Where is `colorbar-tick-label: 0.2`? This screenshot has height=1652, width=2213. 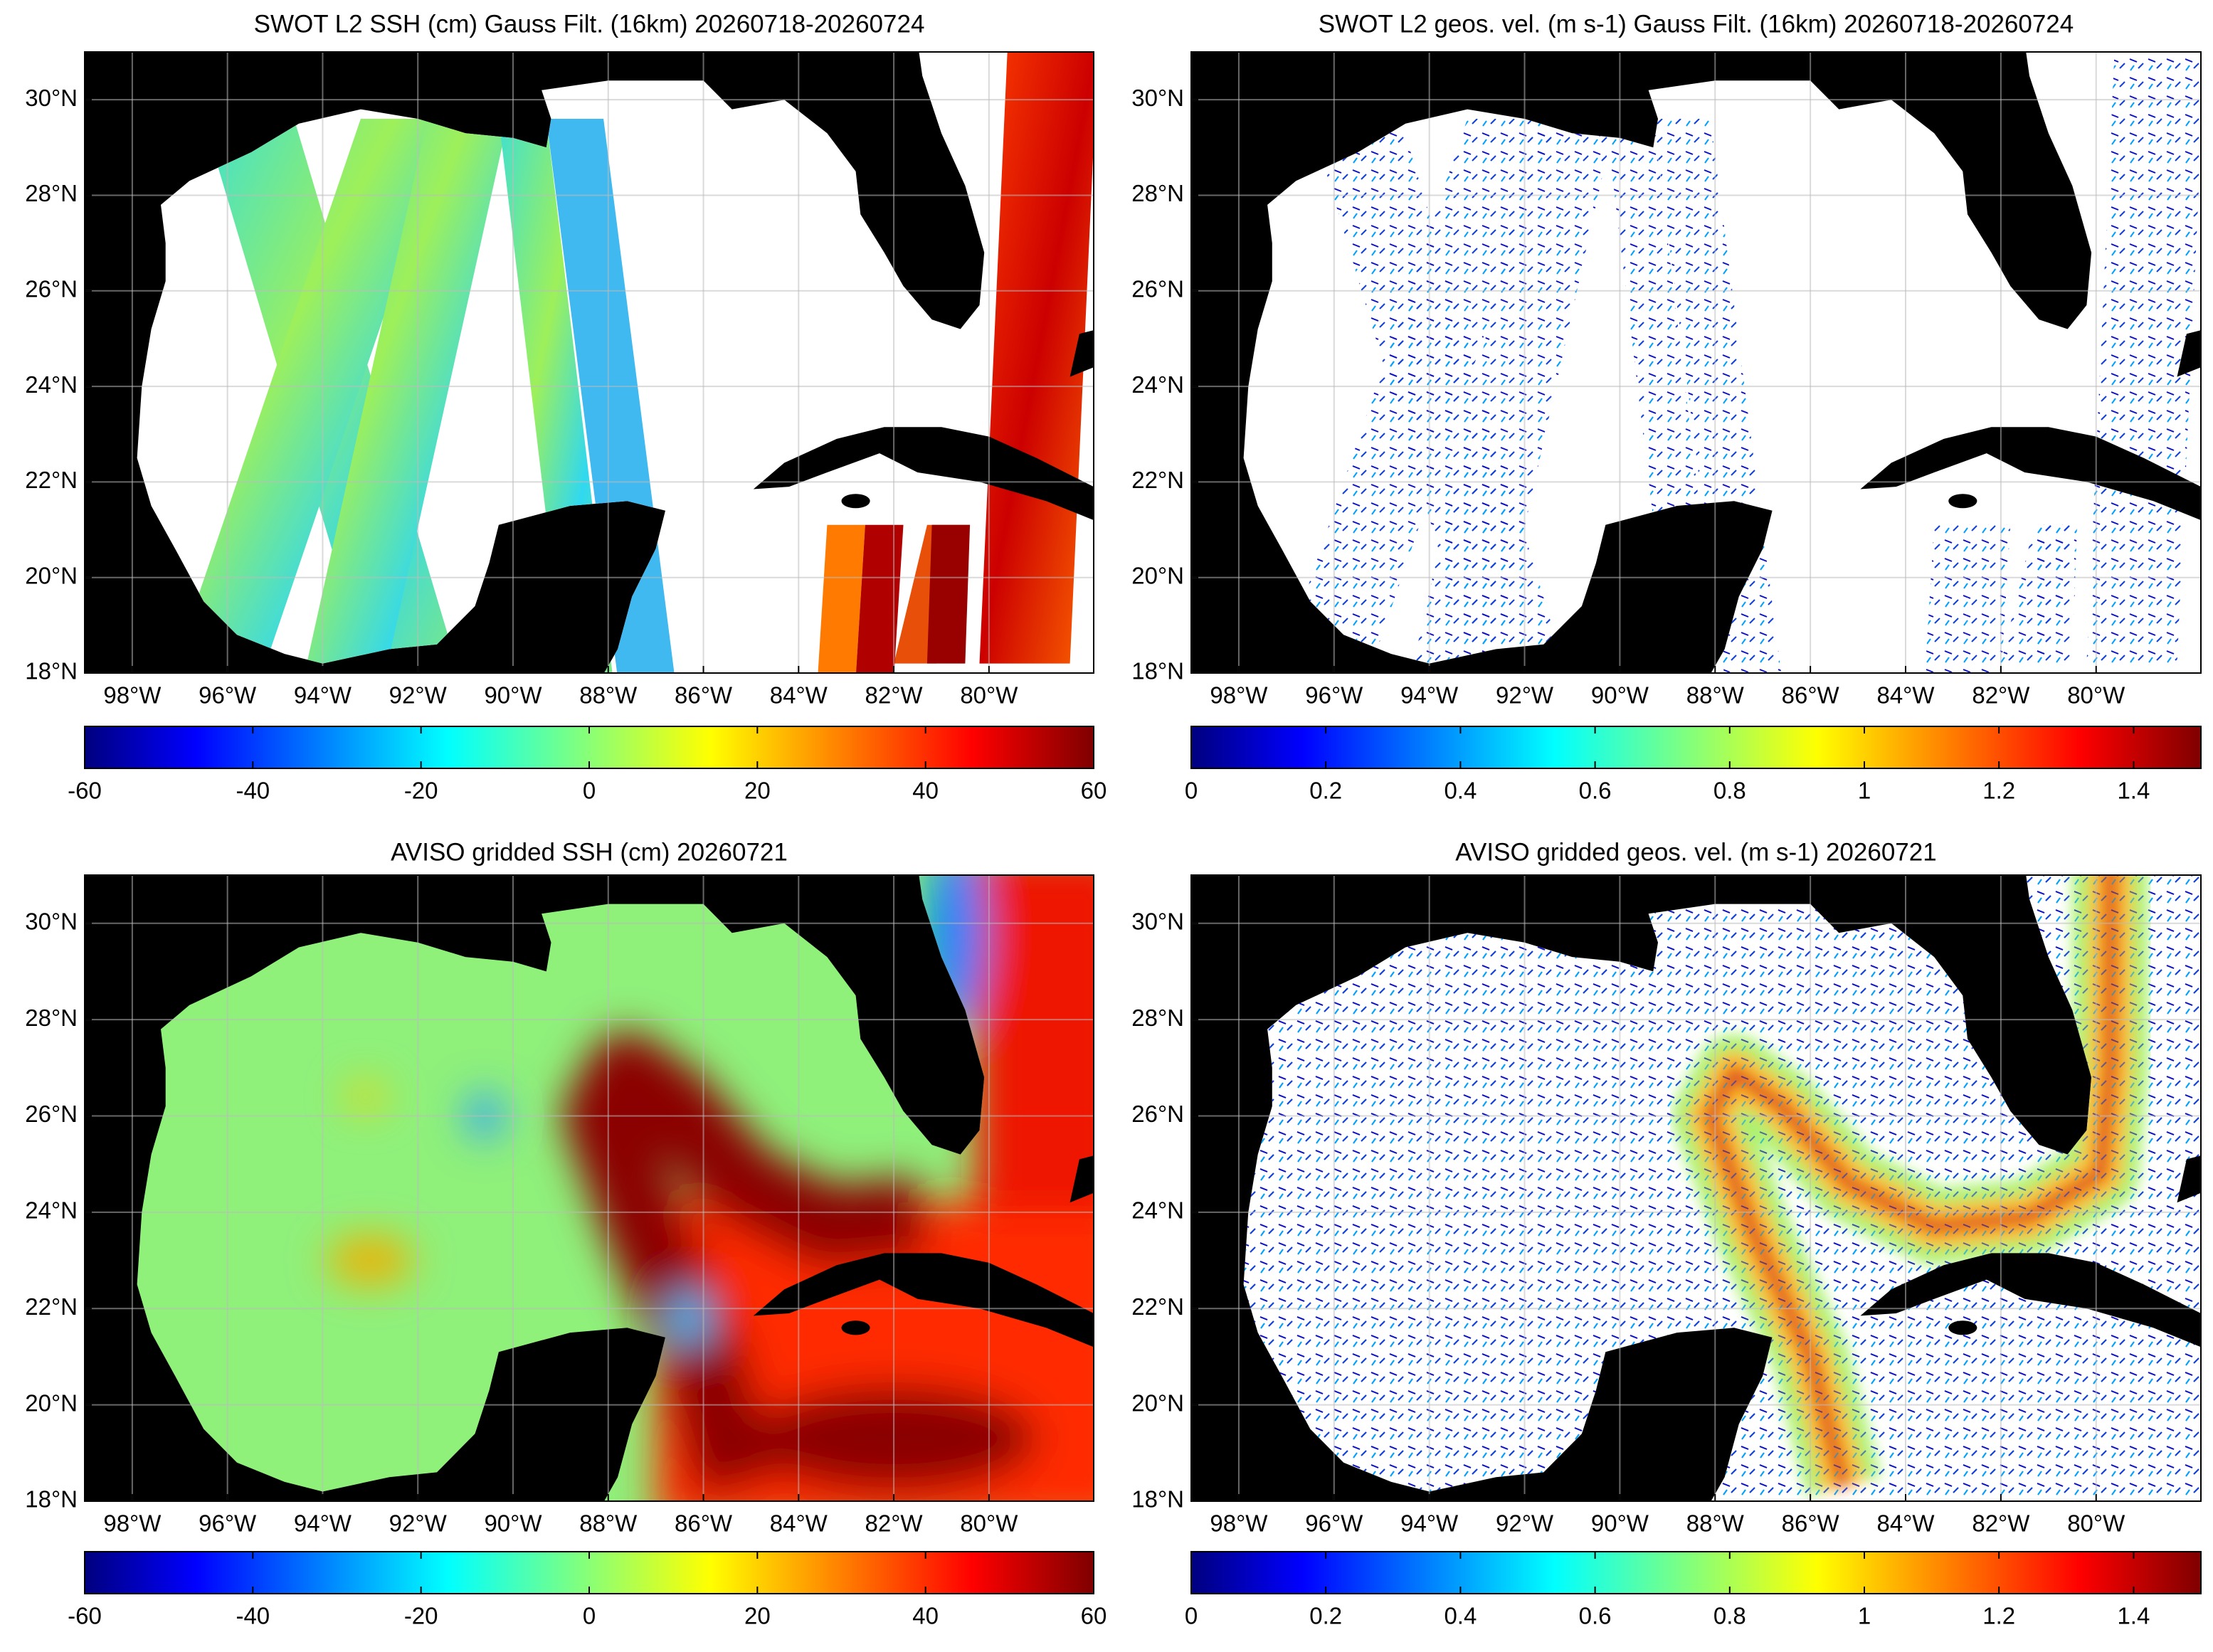
colorbar-tick-label: 0.2 is located at coordinates (1325, 791).